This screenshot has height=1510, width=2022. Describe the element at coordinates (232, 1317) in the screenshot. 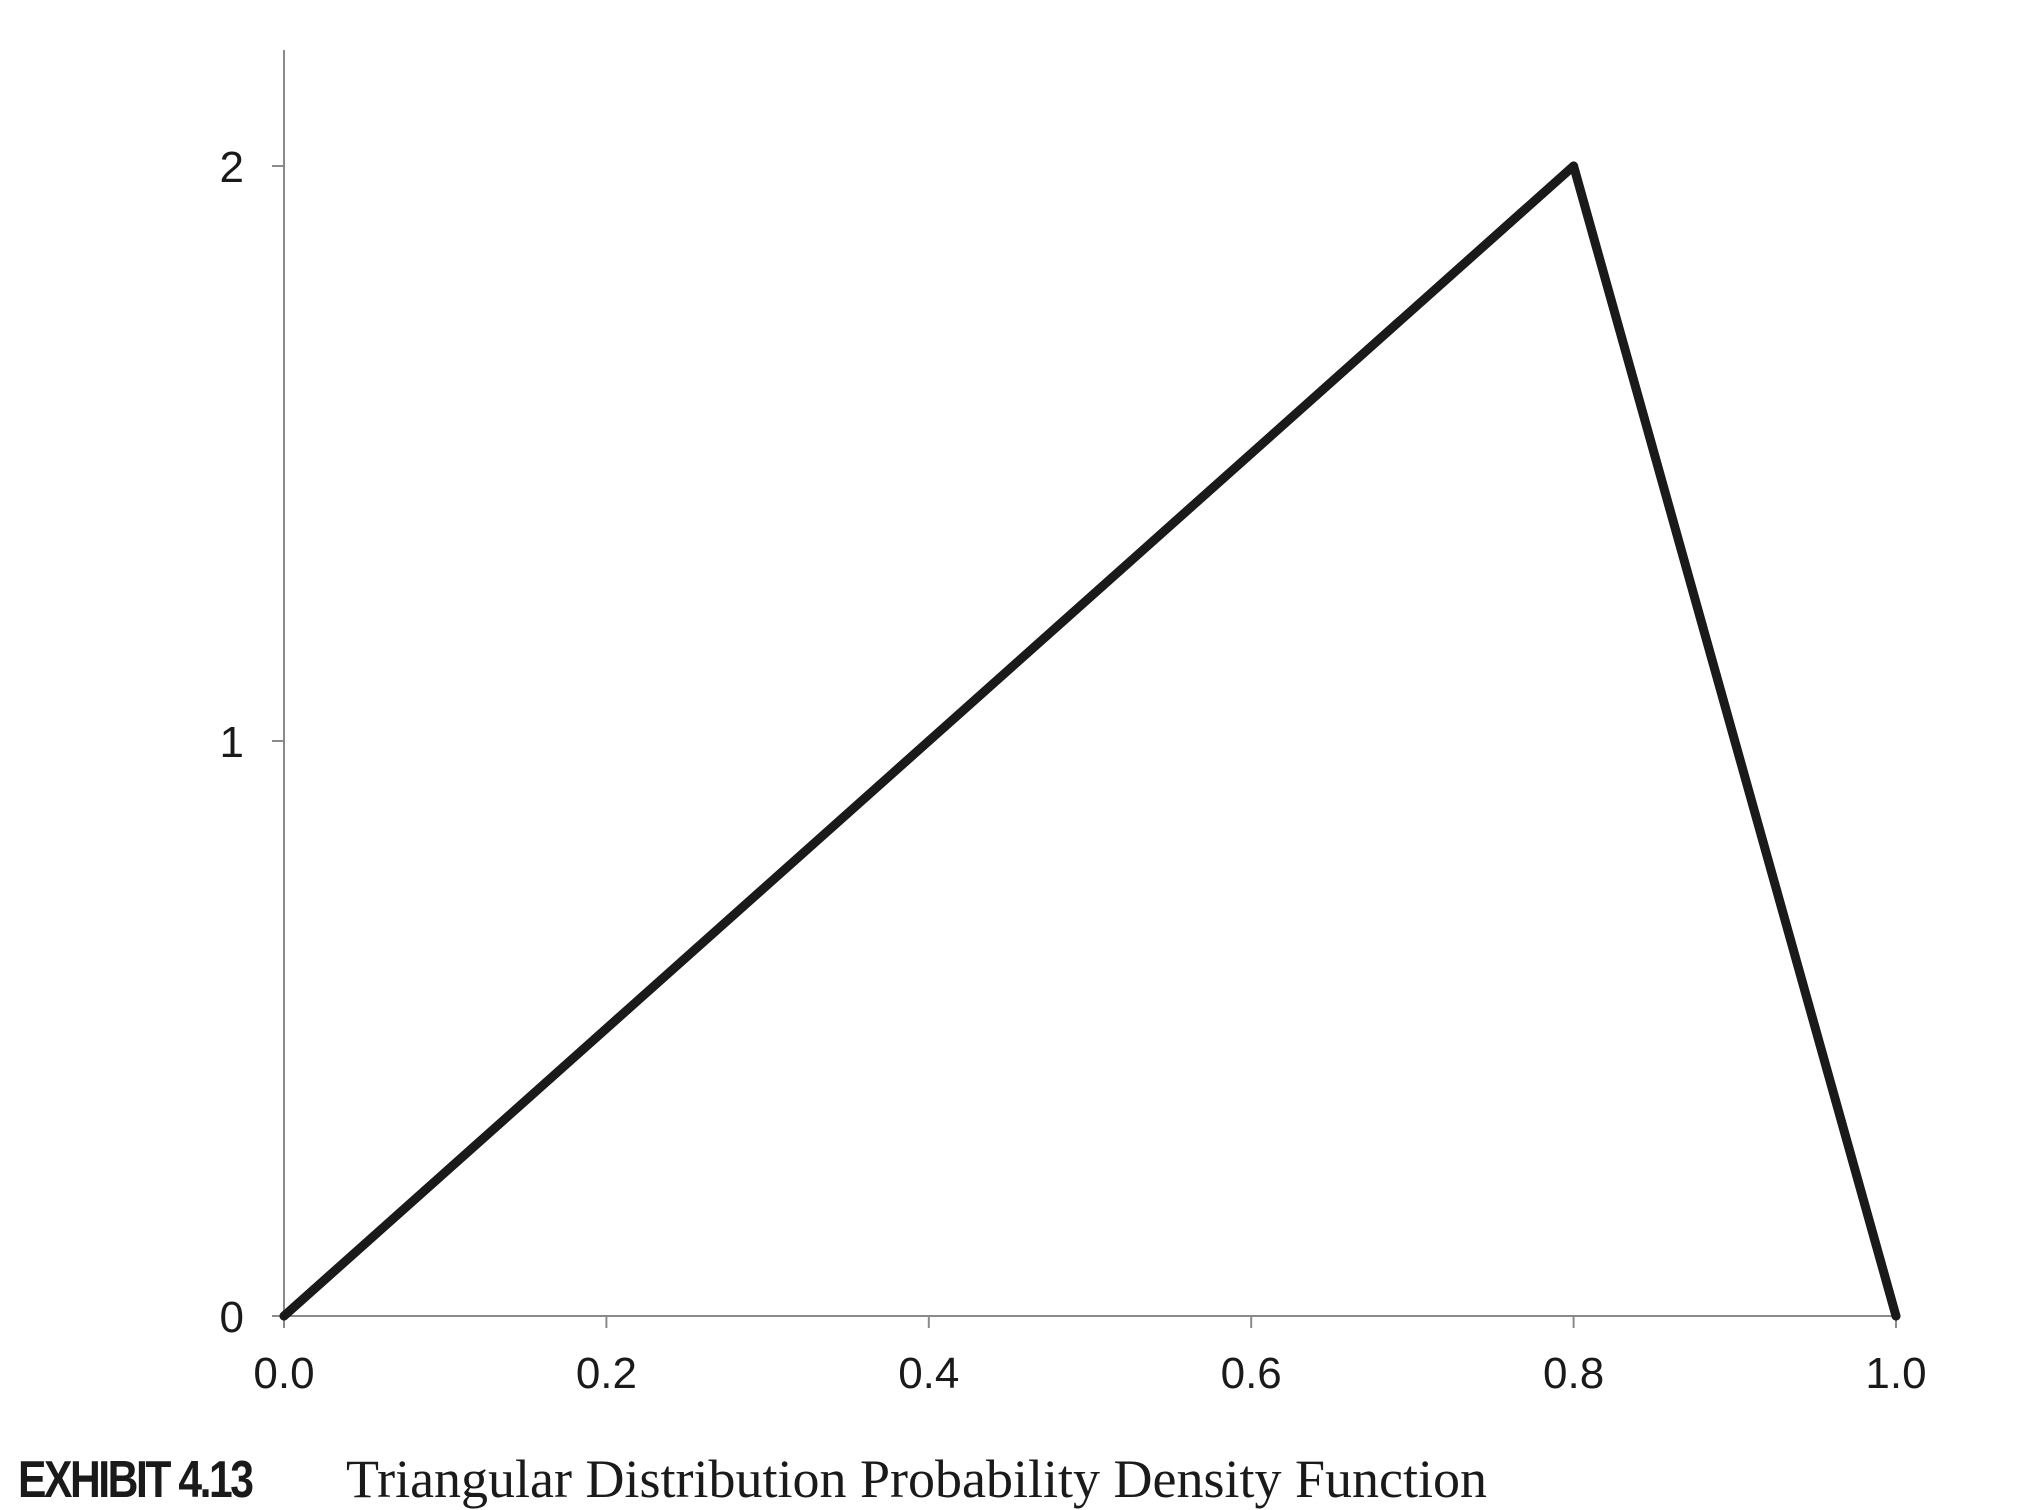

I see `y-tick-label: 0` at that location.